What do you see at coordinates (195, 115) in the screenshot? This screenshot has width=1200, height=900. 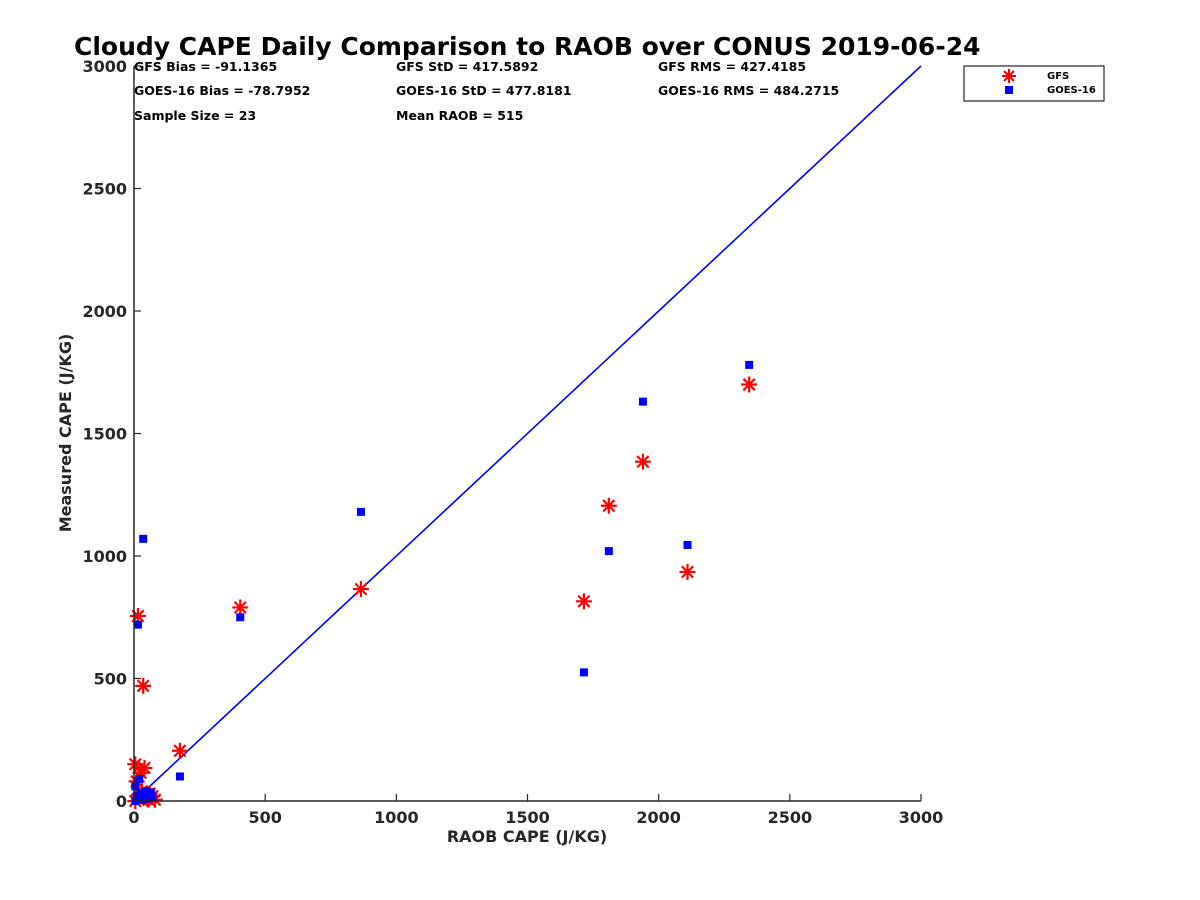 I see `stat-sample-size: Sample Size = 23` at bounding box center [195, 115].